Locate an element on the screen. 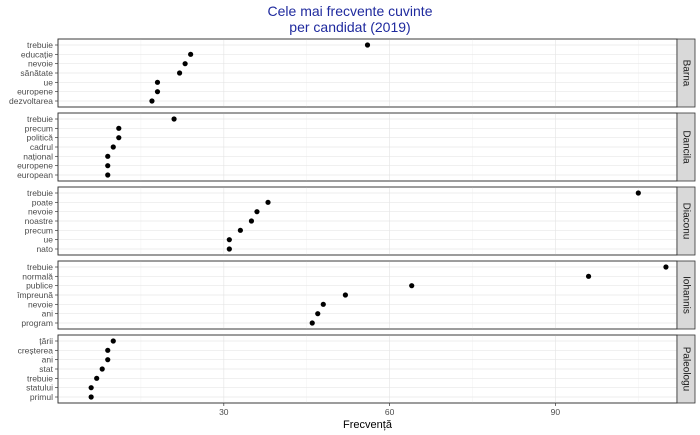 Image resolution: width=700 pixels, height=435 pixels. facet-strip-label: Diaconu is located at coordinates (685, 221).